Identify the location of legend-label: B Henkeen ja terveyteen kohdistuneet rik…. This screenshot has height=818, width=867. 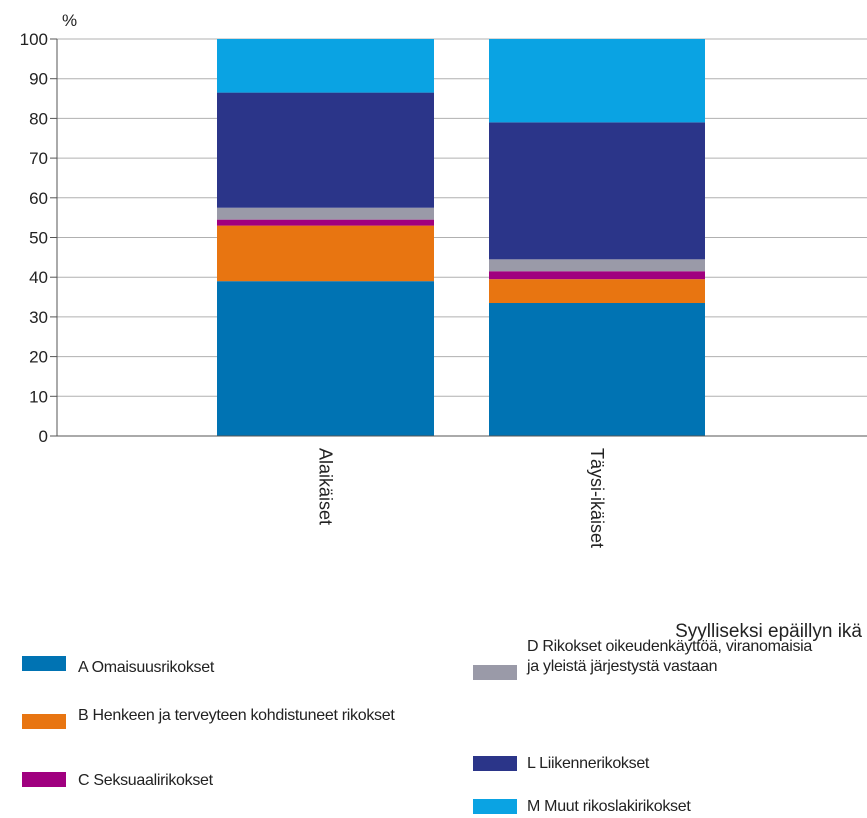
(236, 715).